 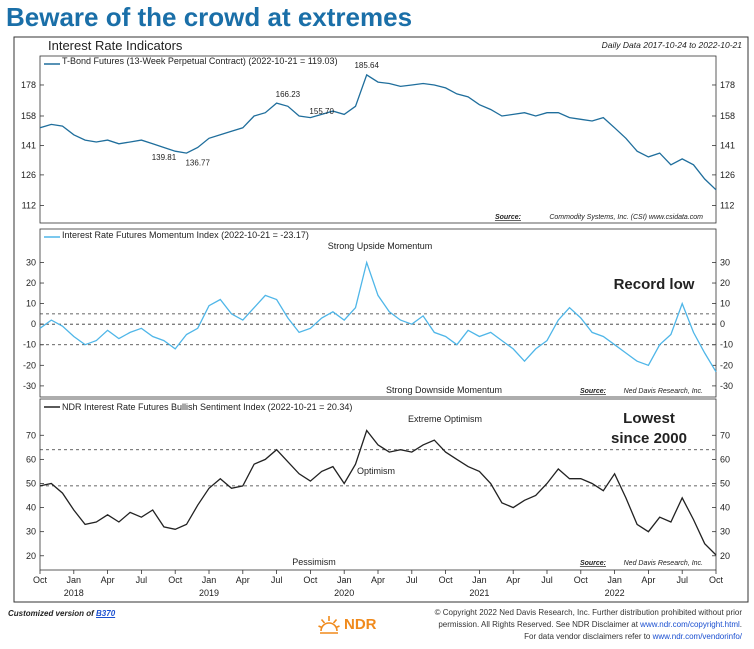 What do you see at coordinates (663, 563) in the screenshot?
I see `panel3-source-text: Ned Davis Research, Inc.` at bounding box center [663, 563].